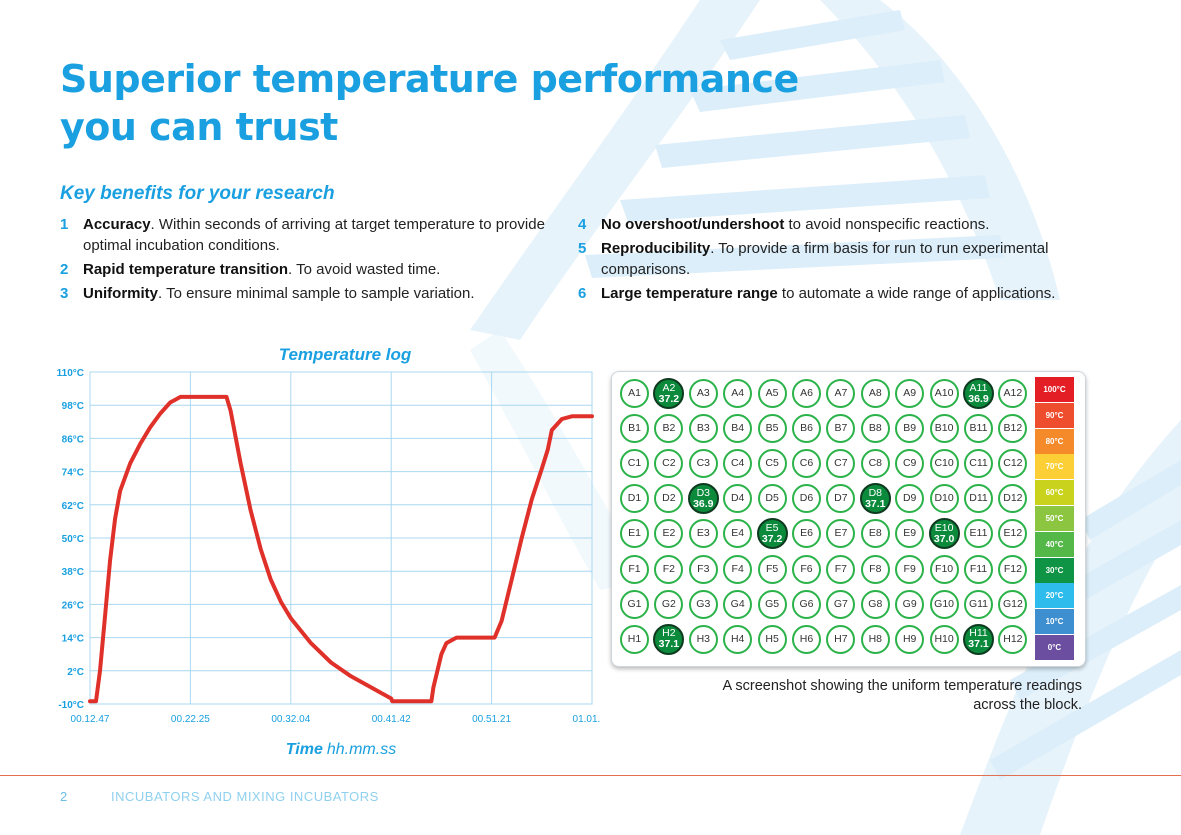 Image resolution: width=1181 pixels, height=835 pixels. Describe the element at coordinates (1054, 596) in the screenshot. I see `temperature-scale-cell: 20°C` at that location.